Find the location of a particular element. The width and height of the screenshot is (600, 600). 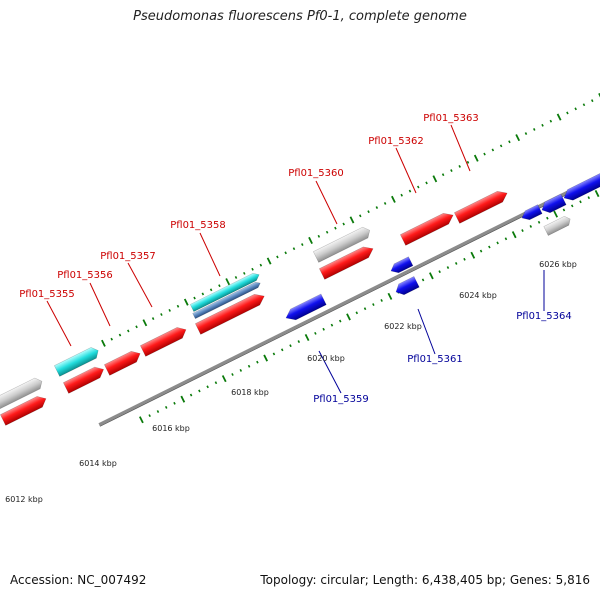

accession-text: Accession: NC_007492 is located at coordinates (78, 580).